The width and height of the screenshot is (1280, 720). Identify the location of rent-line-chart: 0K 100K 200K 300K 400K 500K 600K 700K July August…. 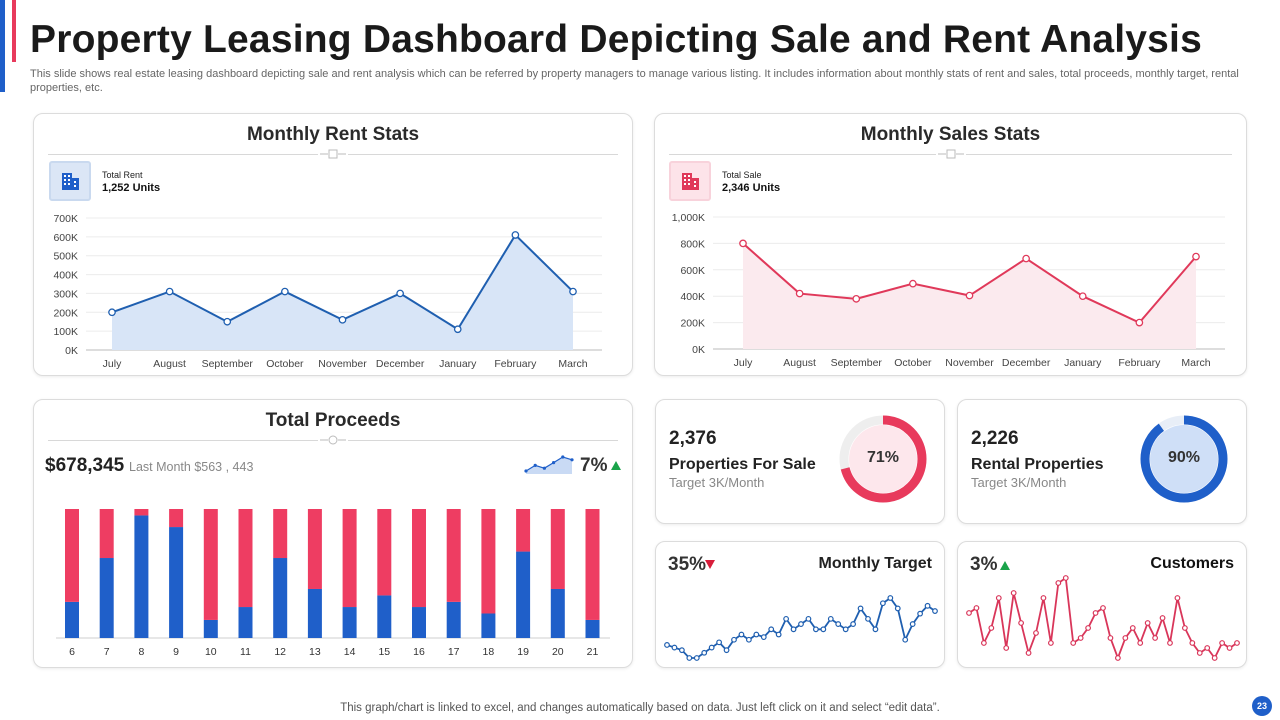
(334, 289).